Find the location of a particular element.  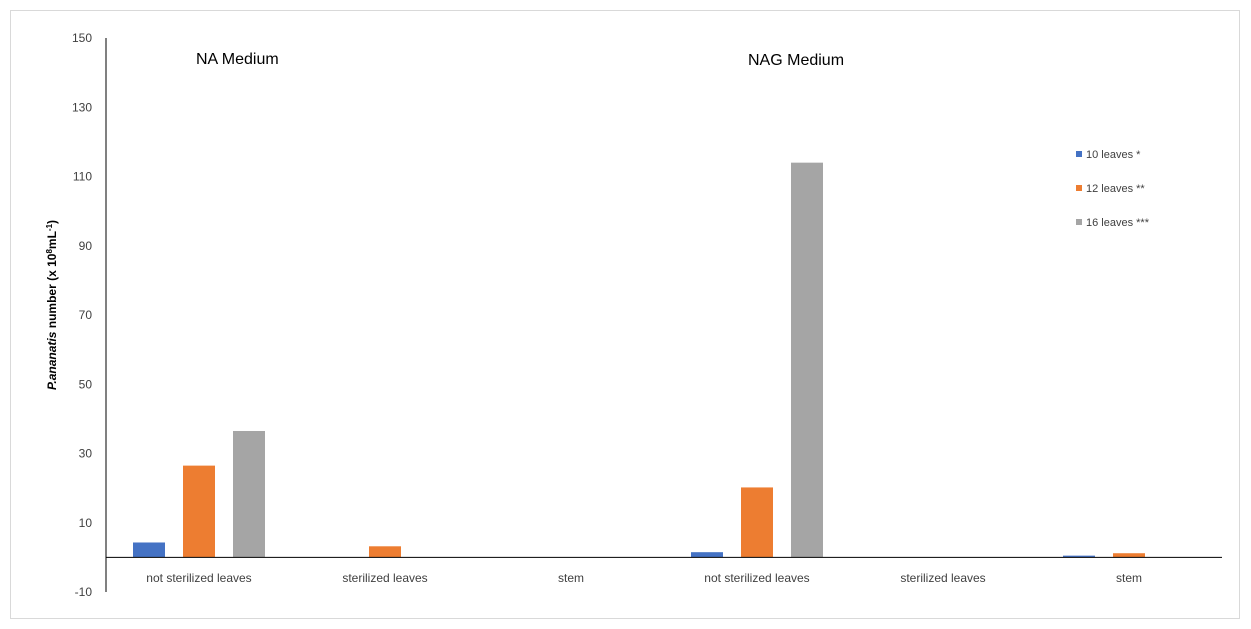

legend: 10 leaves * 12 leaves ** 16 leaves *** is located at coordinates (1113, 189).